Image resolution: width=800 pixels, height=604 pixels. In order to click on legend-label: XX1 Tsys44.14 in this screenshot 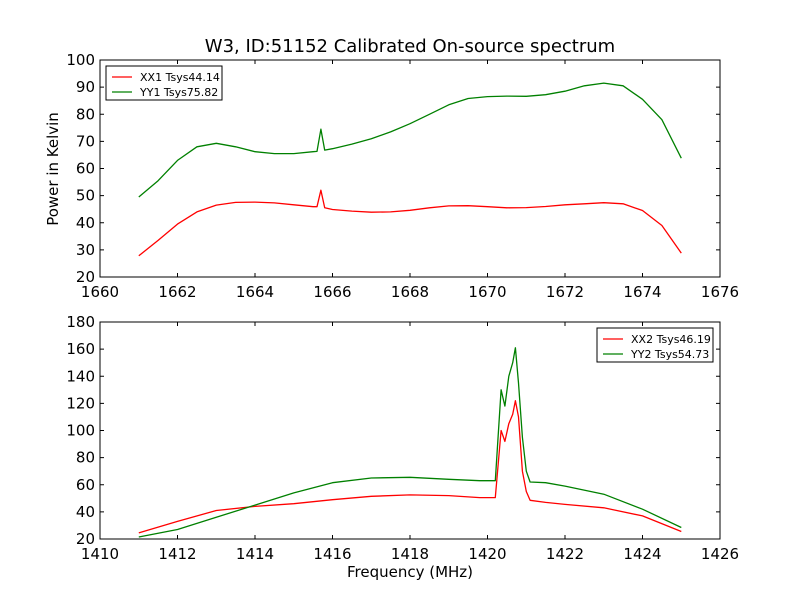, I will do `click(180, 77)`.